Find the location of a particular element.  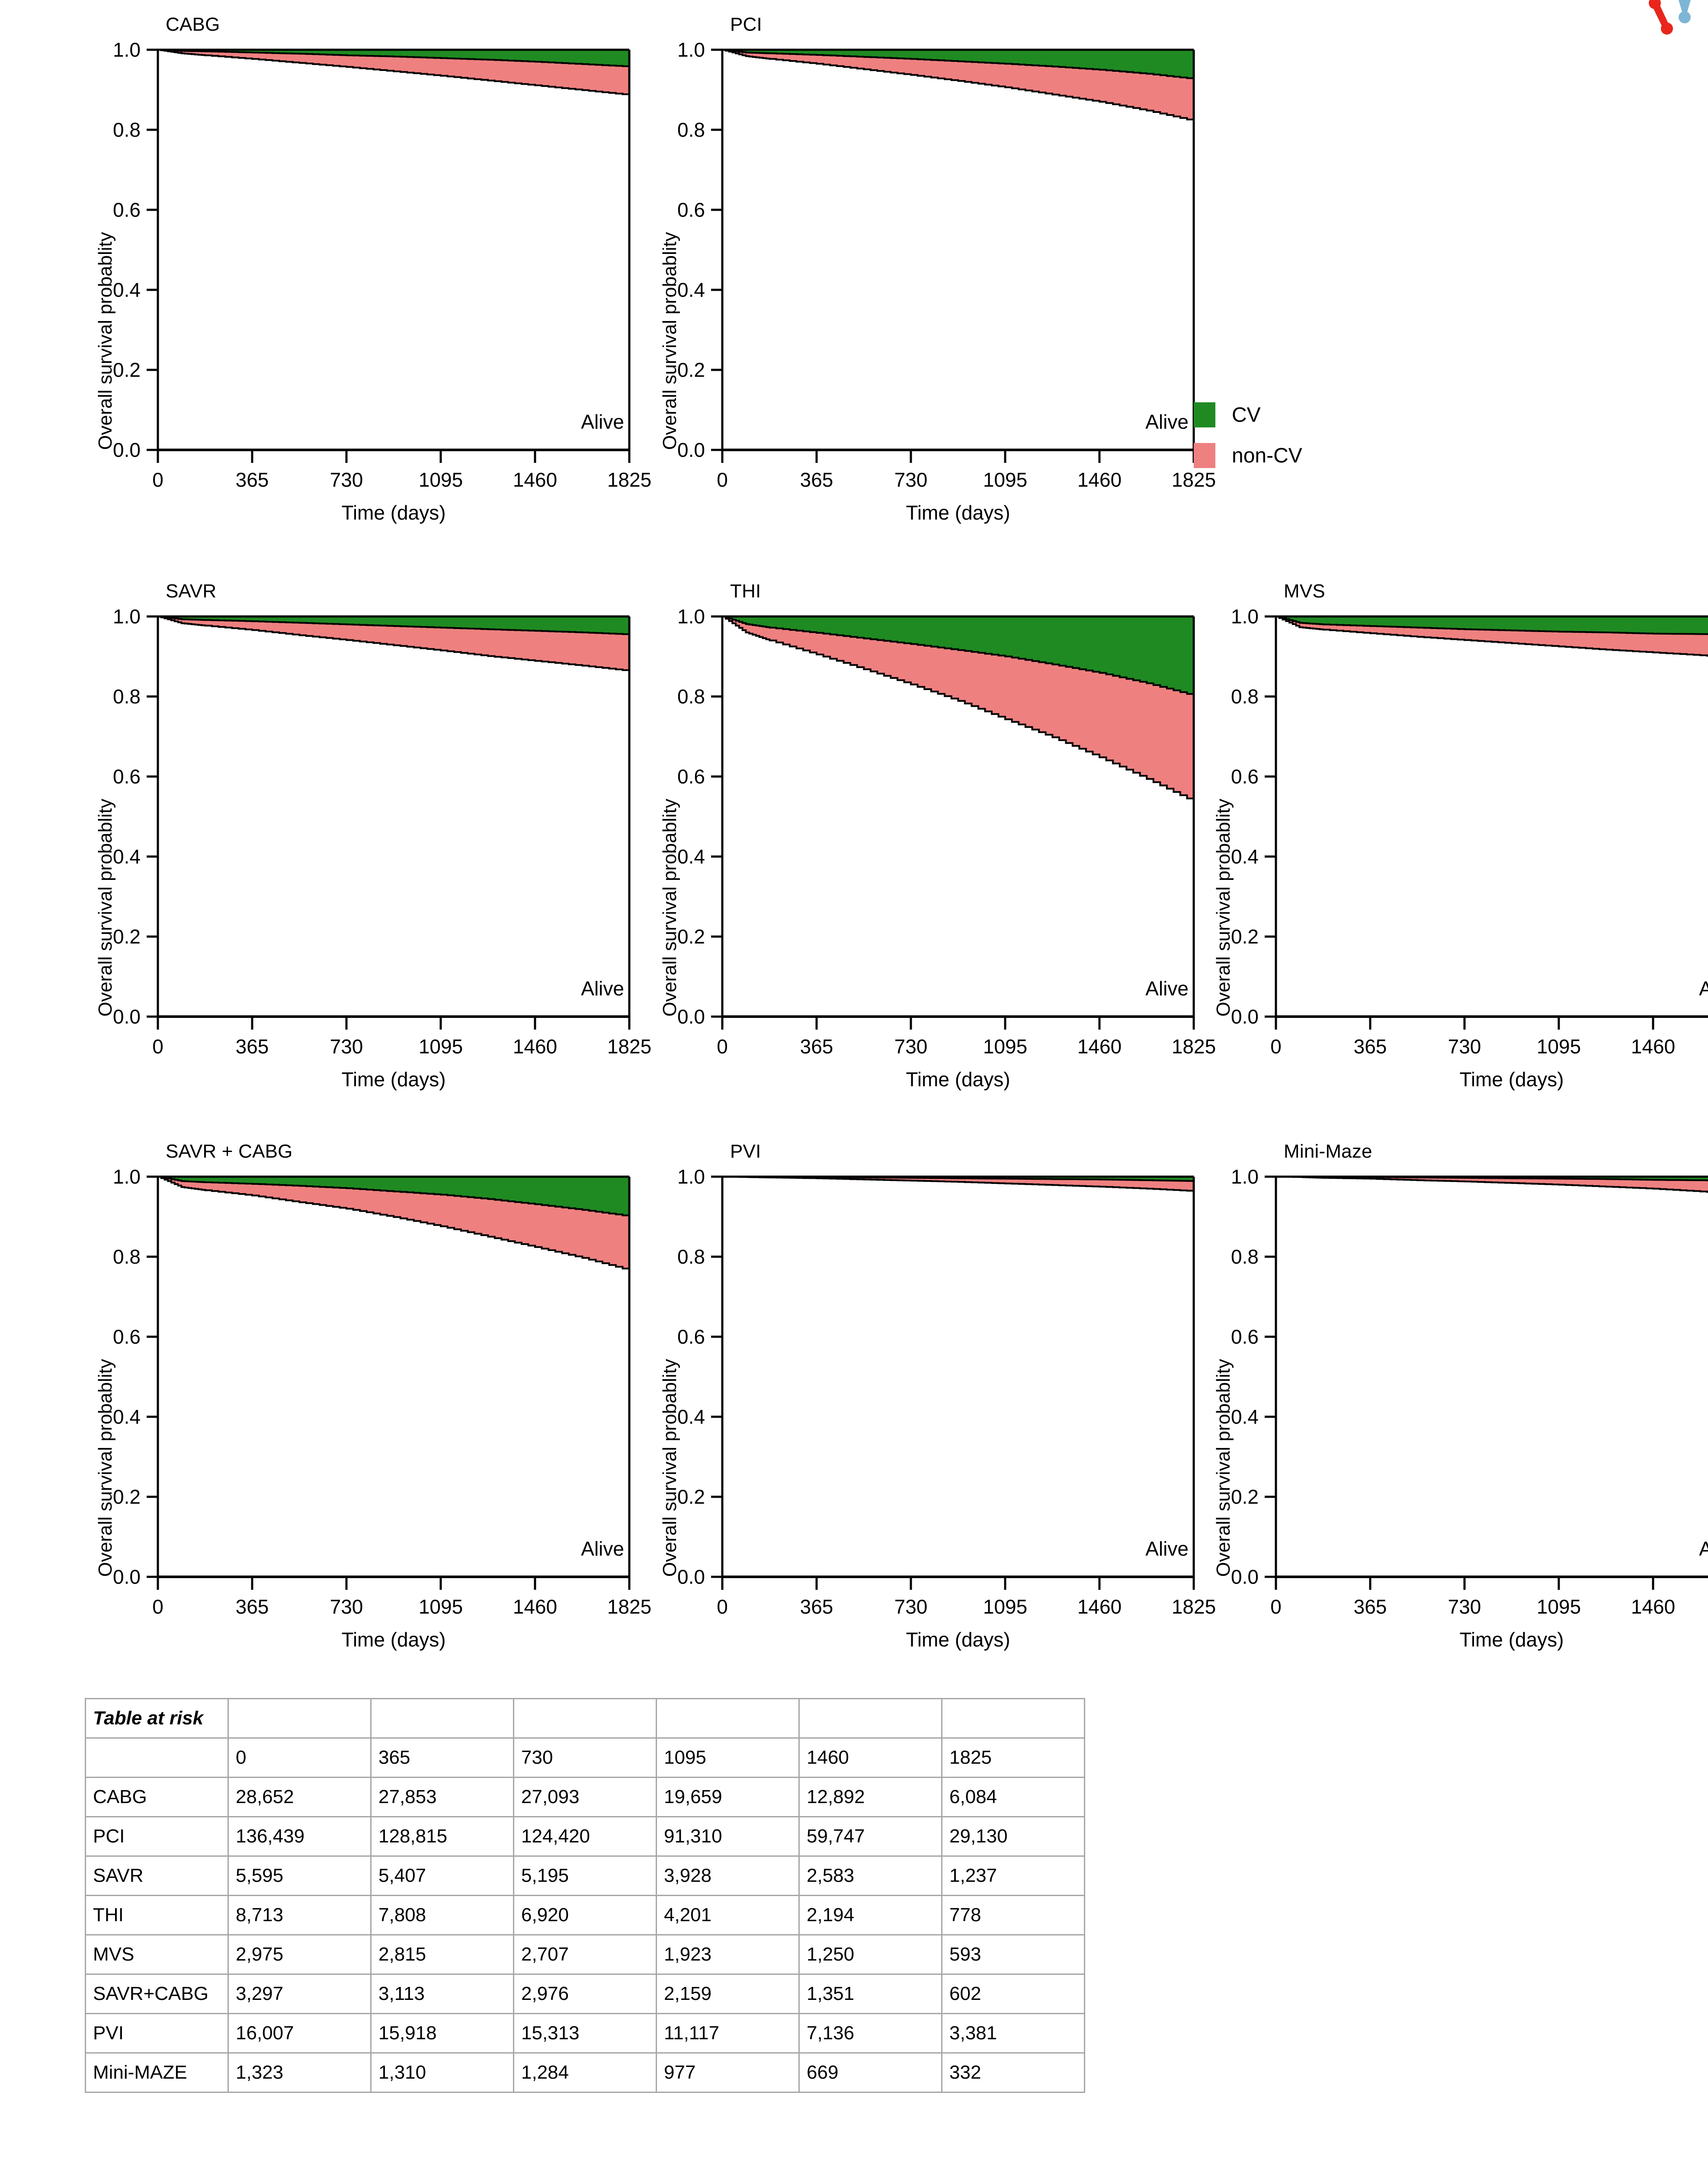

alive-annotation: Alive is located at coordinates (1167, 422).